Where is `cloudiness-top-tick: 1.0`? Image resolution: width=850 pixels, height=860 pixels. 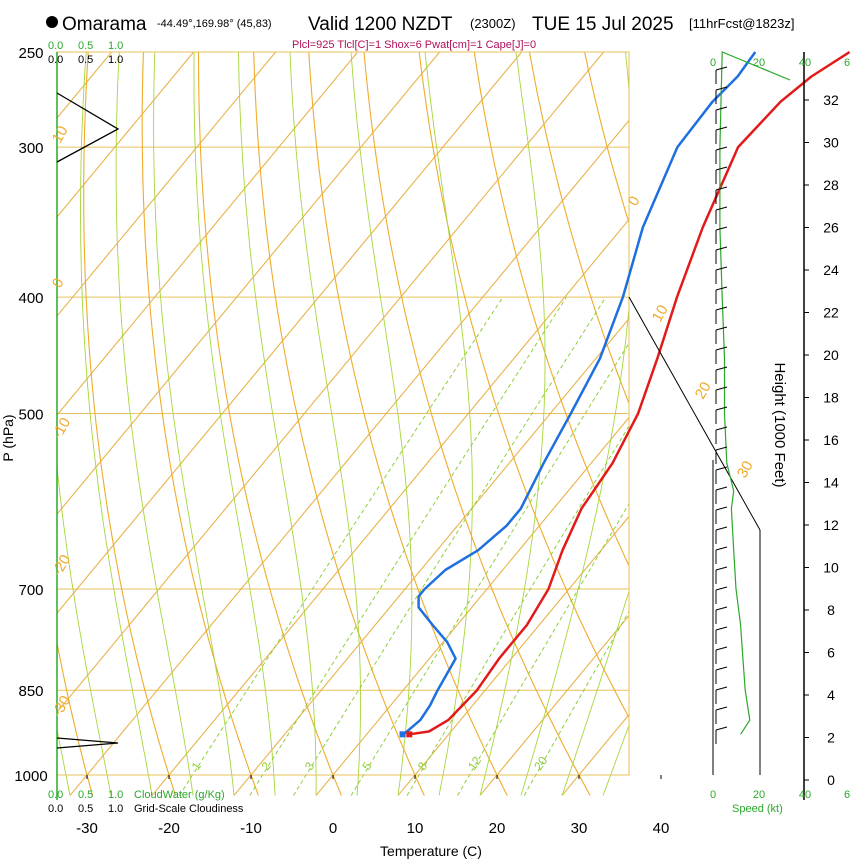
cloudiness-top-tick: 1.0 is located at coordinates (115, 60).